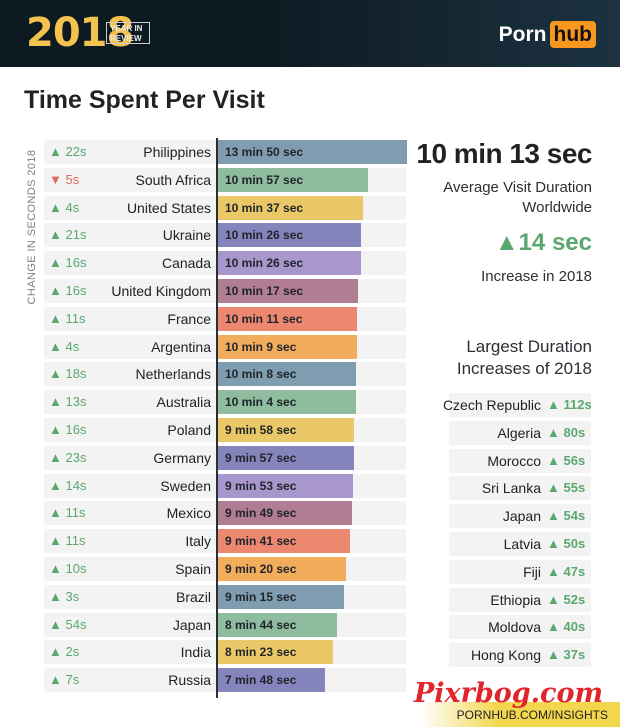 This screenshot has width=620, height=727. What do you see at coordinates (517, 197) in the screenshot?
I see `average-duration-label: Average Visit Duration Worldwide` at bounding box center [517, 197].